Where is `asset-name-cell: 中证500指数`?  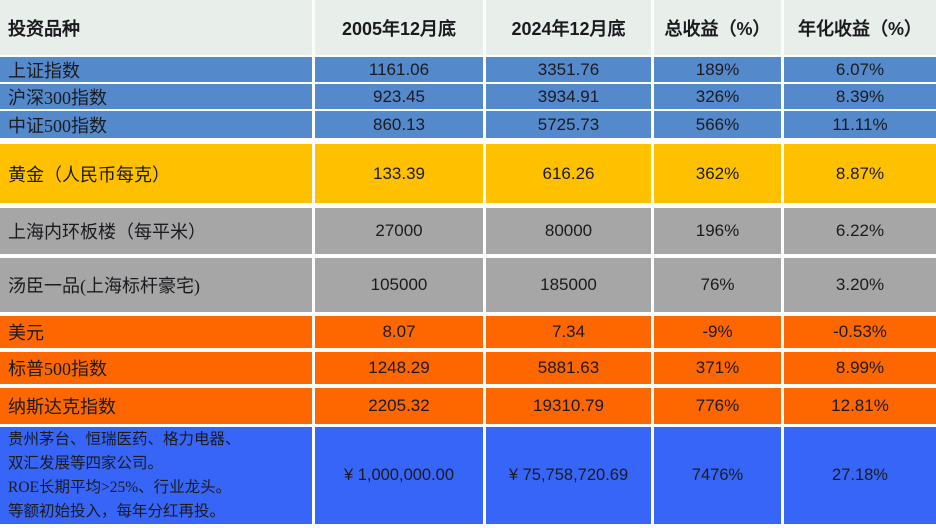 asset-name-cell: 中证500指数 is located at coordinates (156, 124).